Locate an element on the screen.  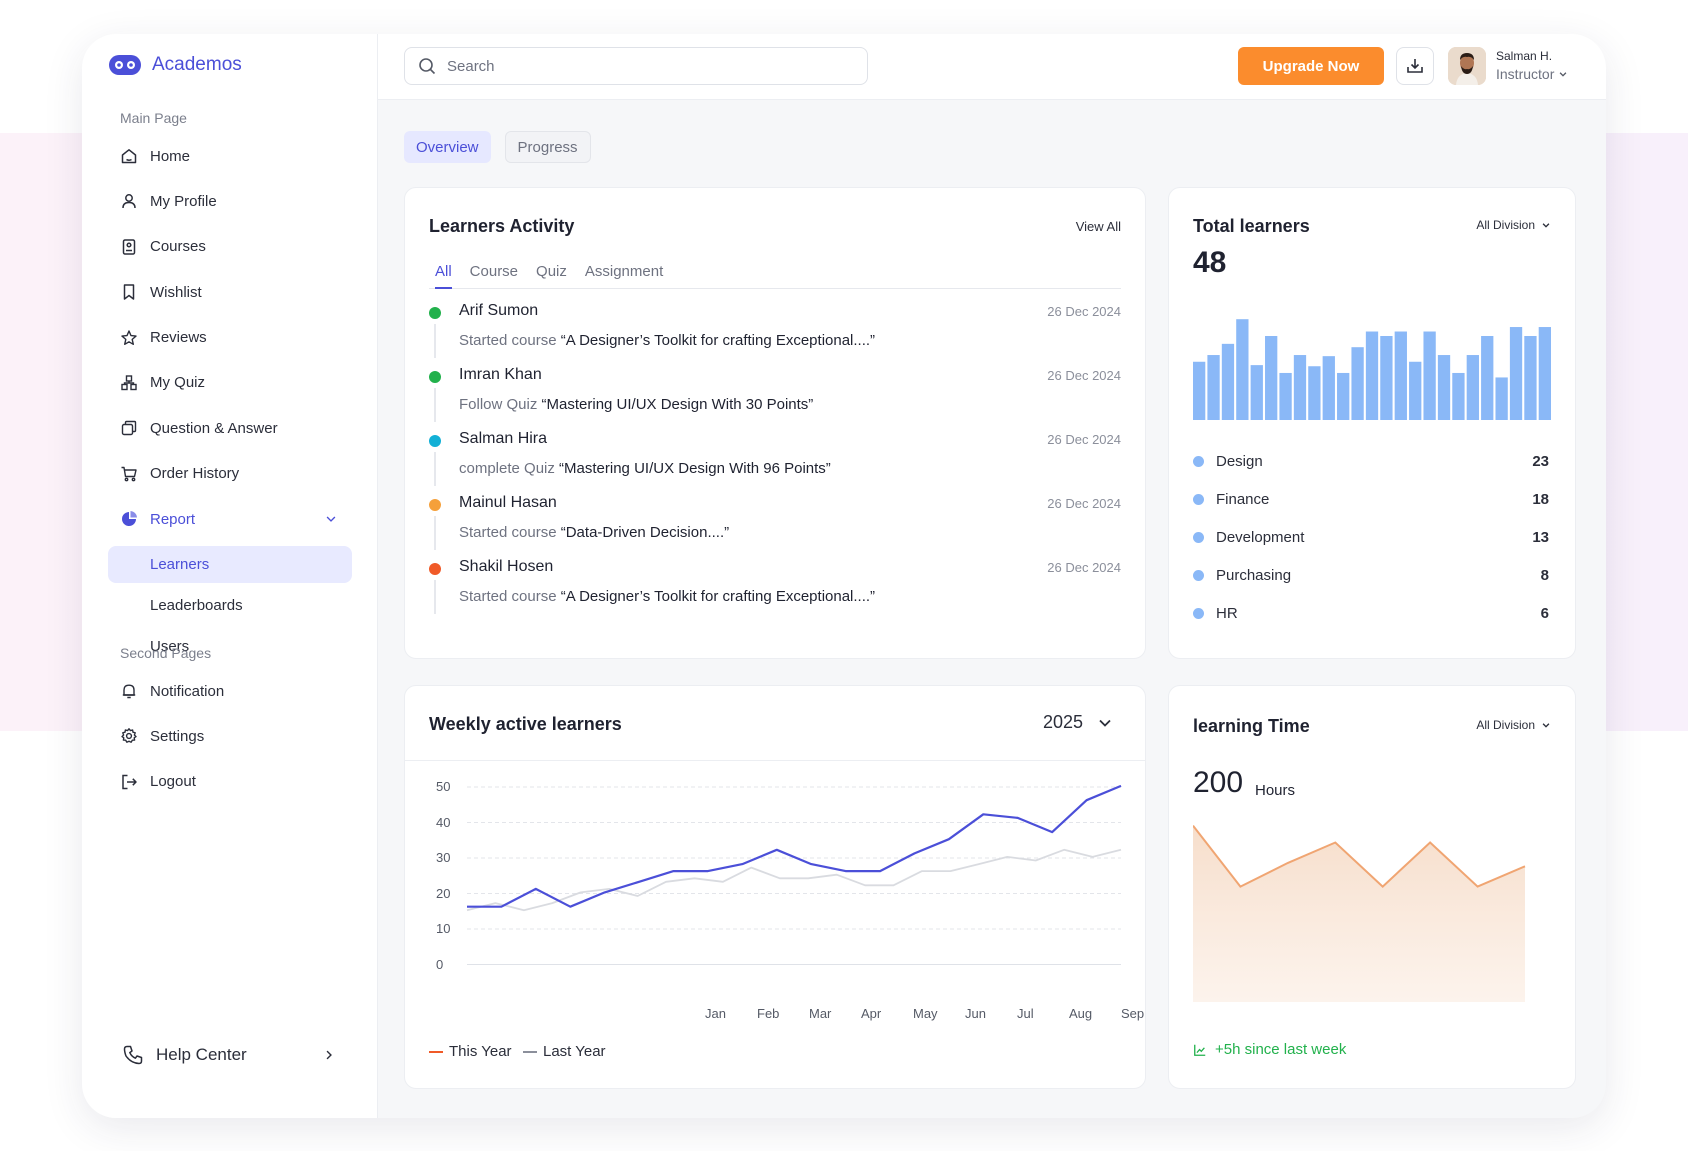
y-tick-label: 0 is located at coordinates (440, 964).